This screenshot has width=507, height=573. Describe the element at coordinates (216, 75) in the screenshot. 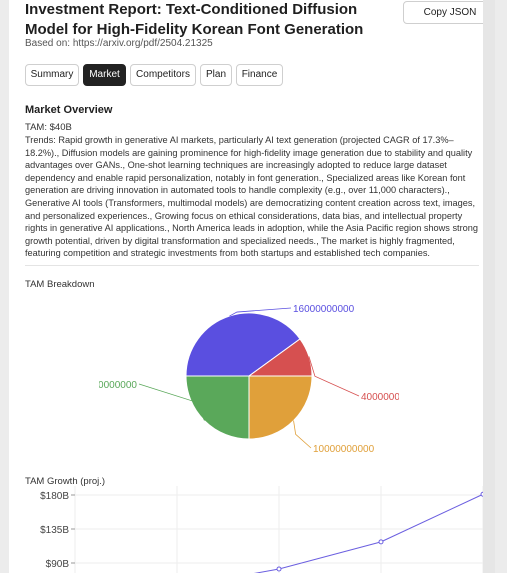

I see `tab-plan: Plan` at that location.